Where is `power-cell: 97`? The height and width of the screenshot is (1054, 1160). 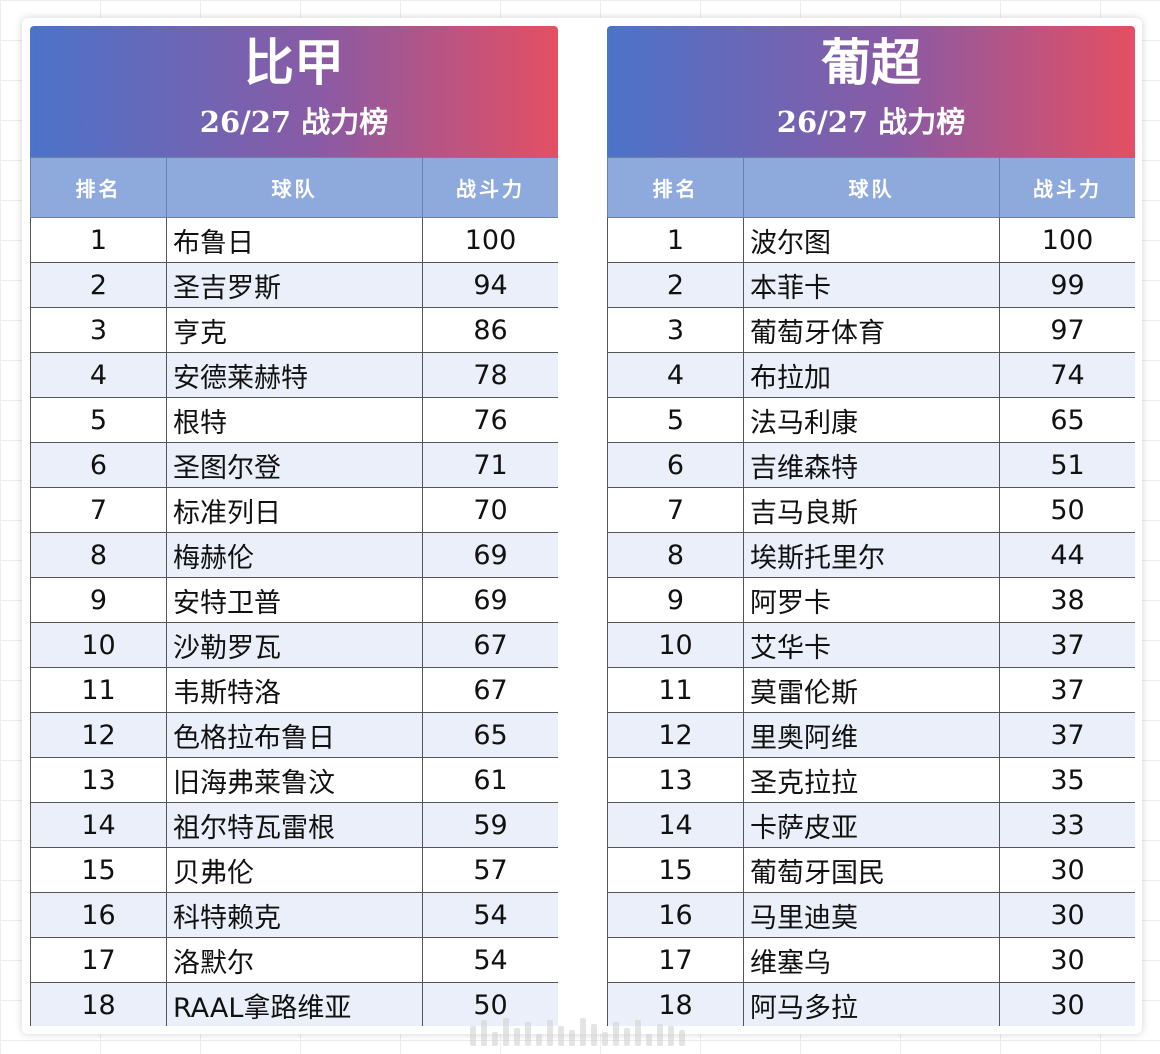 power-cell: 97 is located at coordinates (1067, 330).